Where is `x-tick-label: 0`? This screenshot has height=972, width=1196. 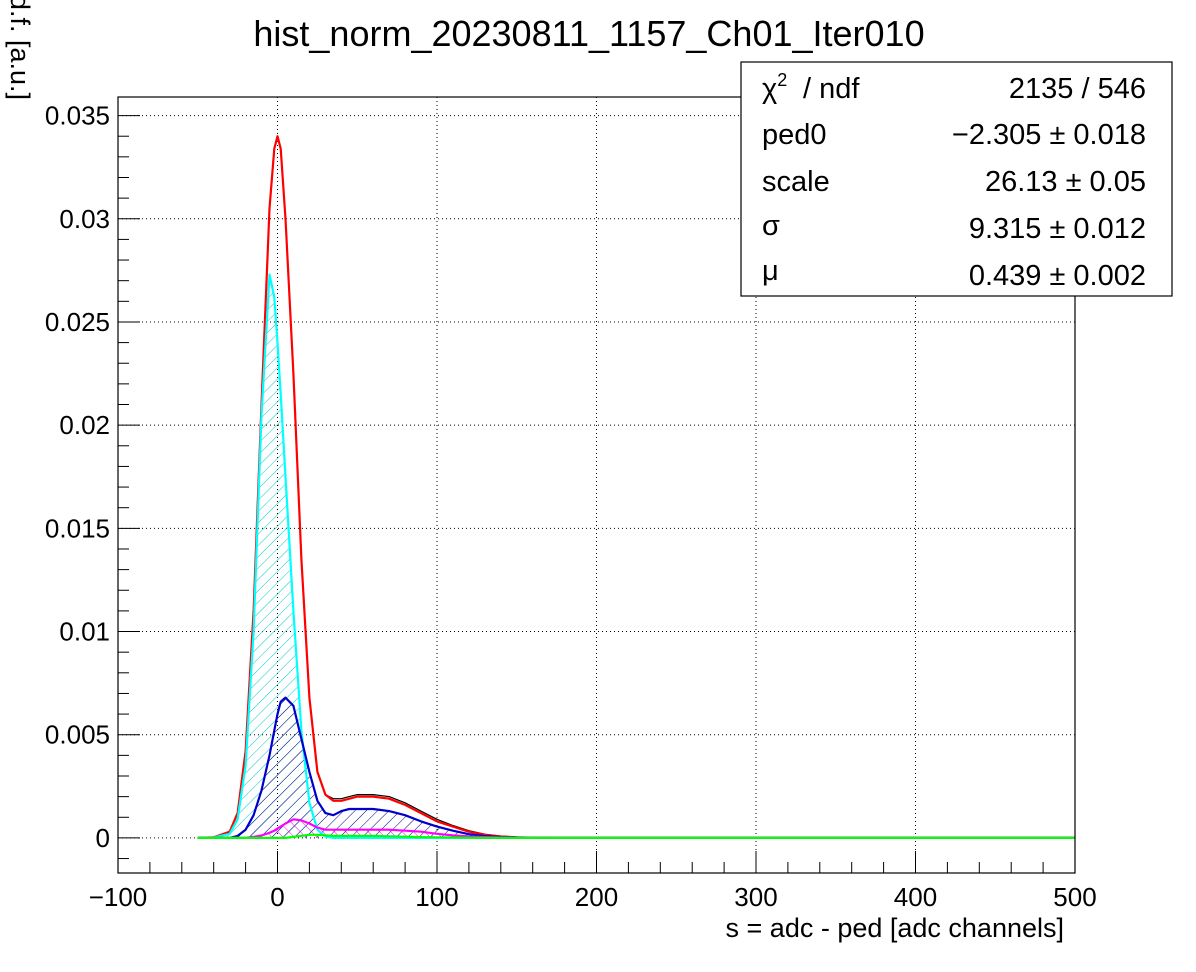
x-tick-label: 0 is located at coordinates (277, 897).